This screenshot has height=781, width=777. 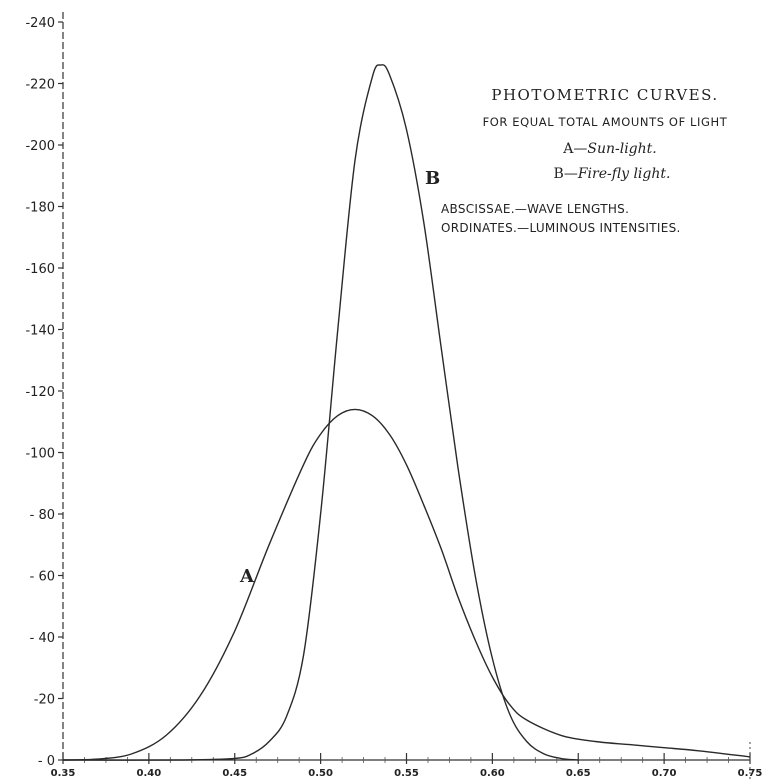 What do you see at coordinates (149, 773) in the screenshot?
I see `x-tick-label: 0.40` at bounding box center [149, 773].